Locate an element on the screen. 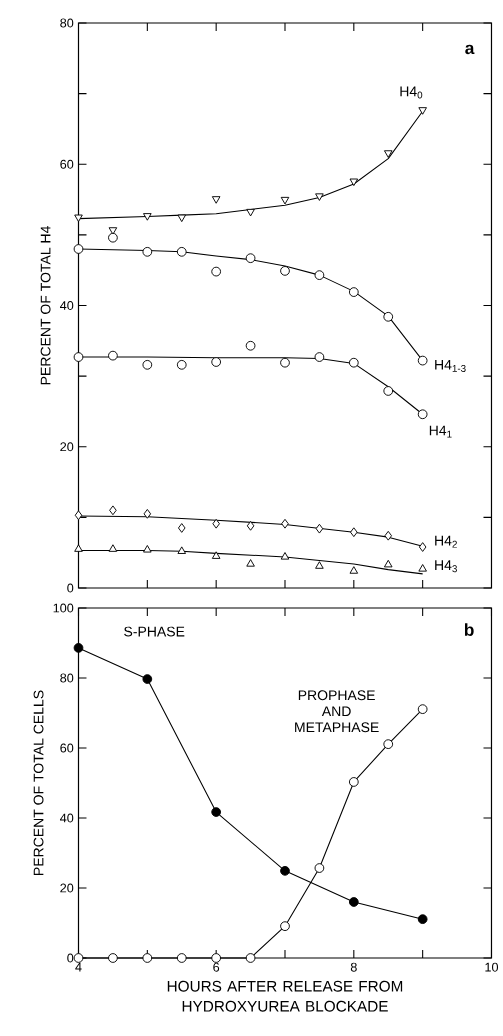  y-axis-title: PERCENT OF TOTAL CELLS is located at coordinates (38, 782).